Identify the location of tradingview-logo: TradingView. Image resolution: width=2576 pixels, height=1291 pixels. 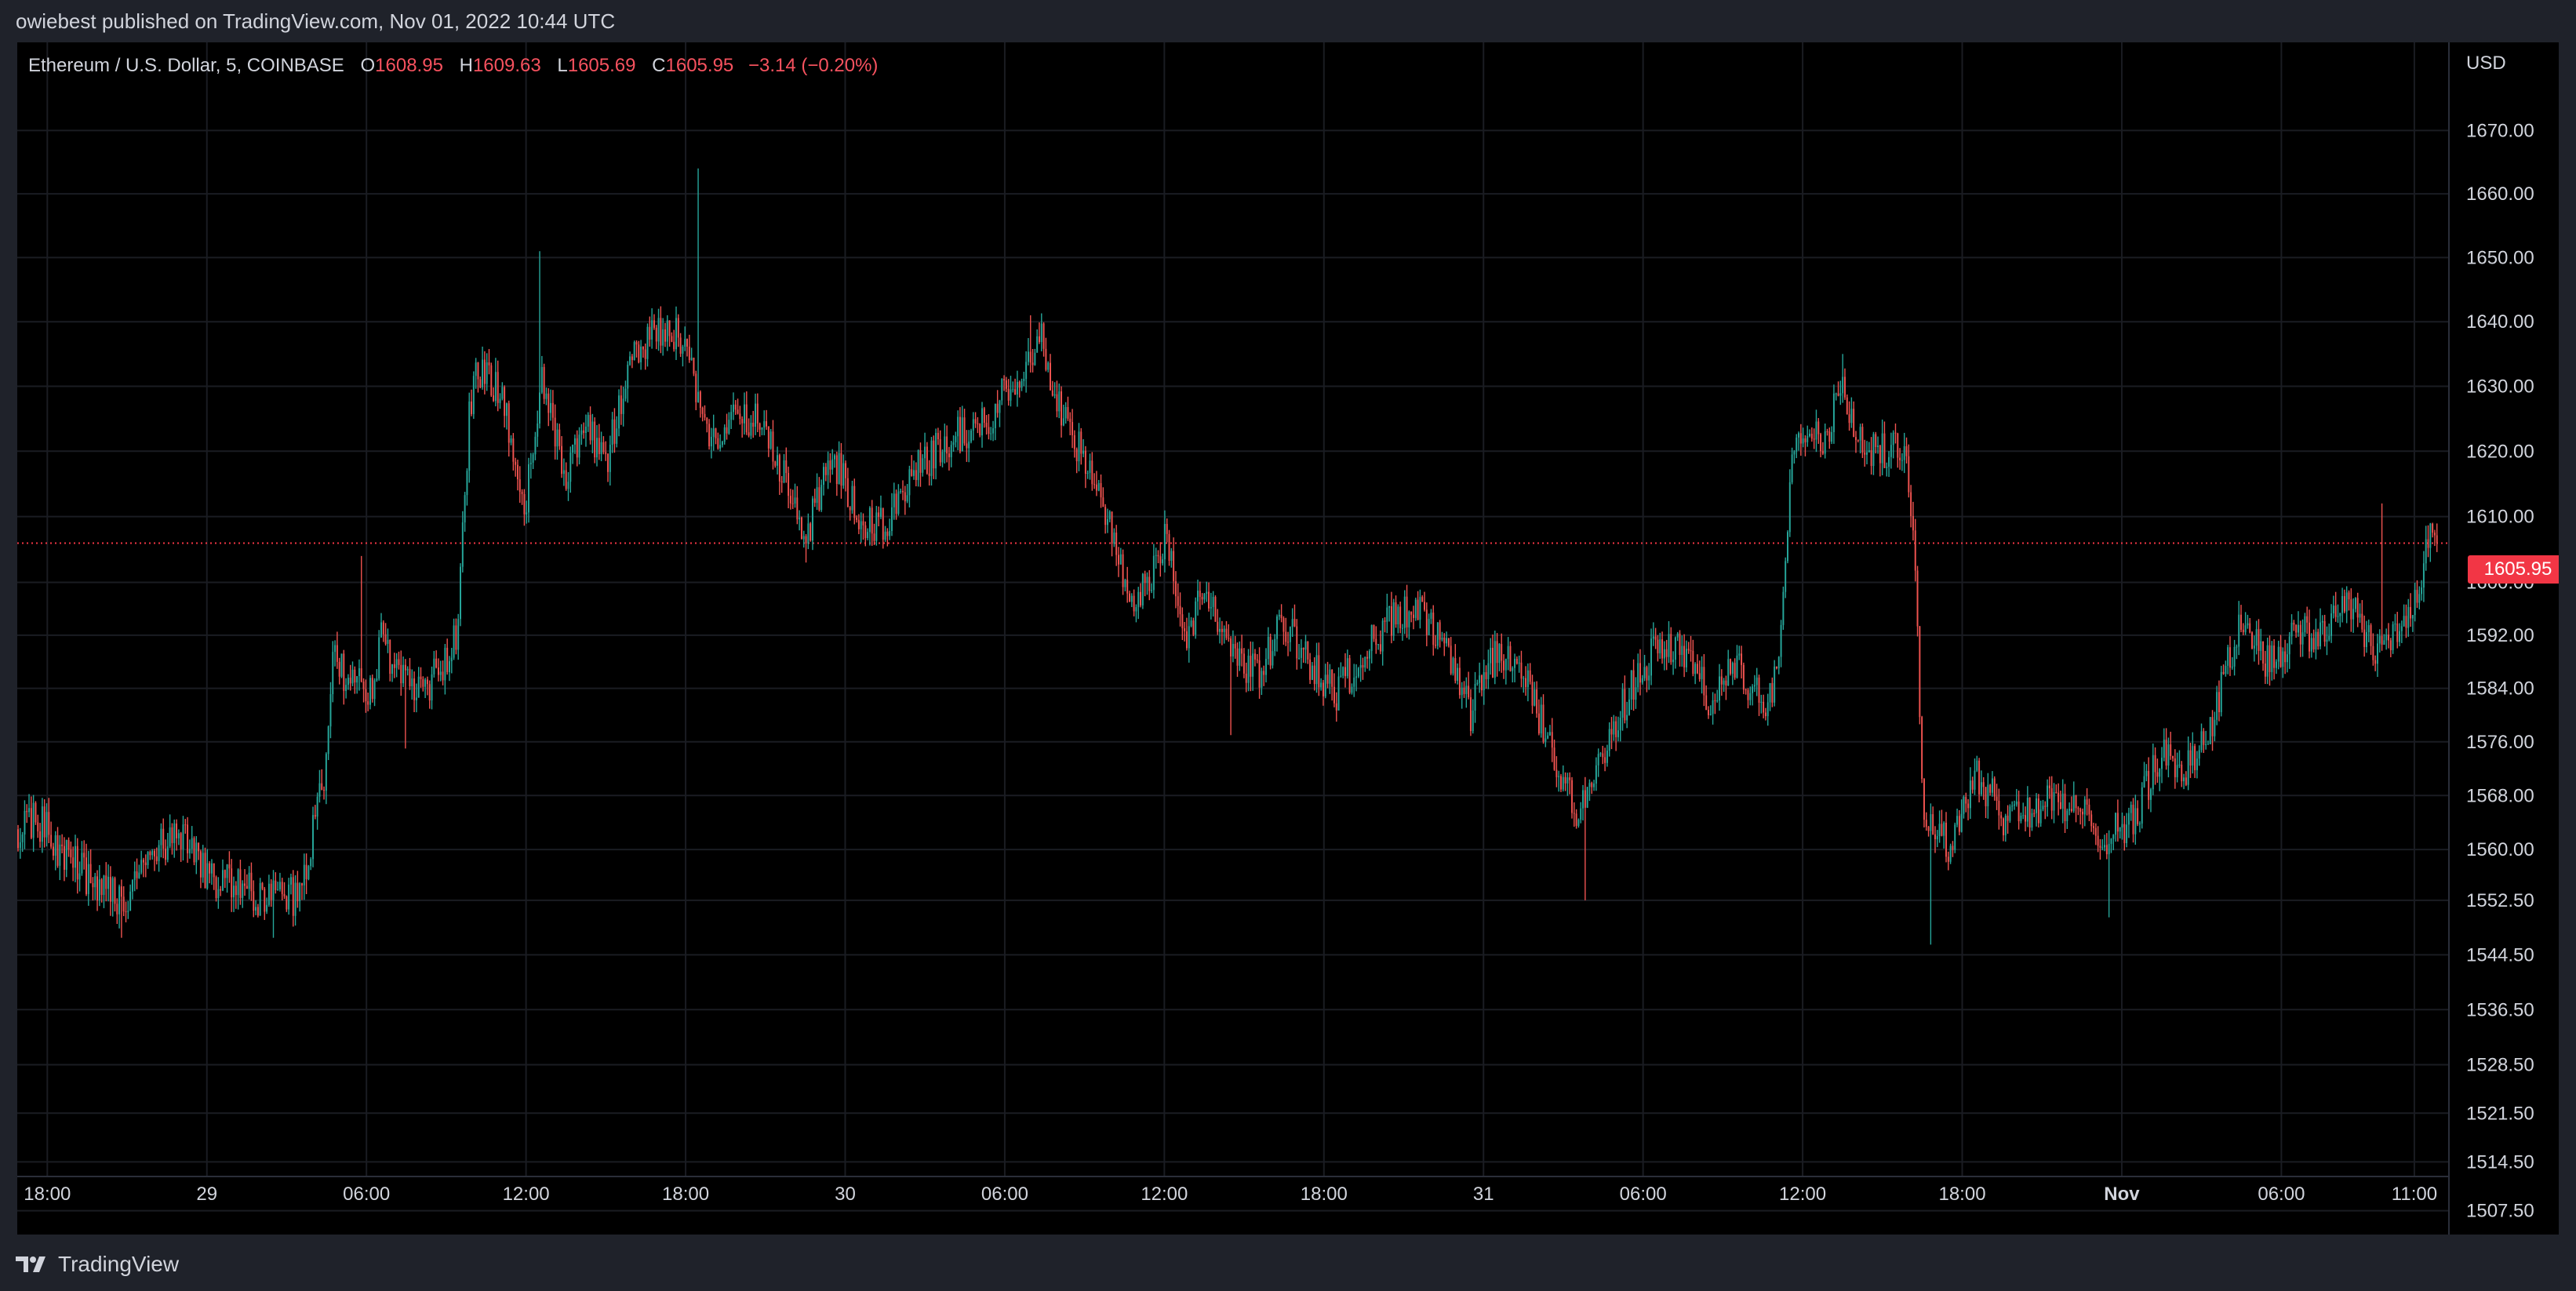
(97, 1264).